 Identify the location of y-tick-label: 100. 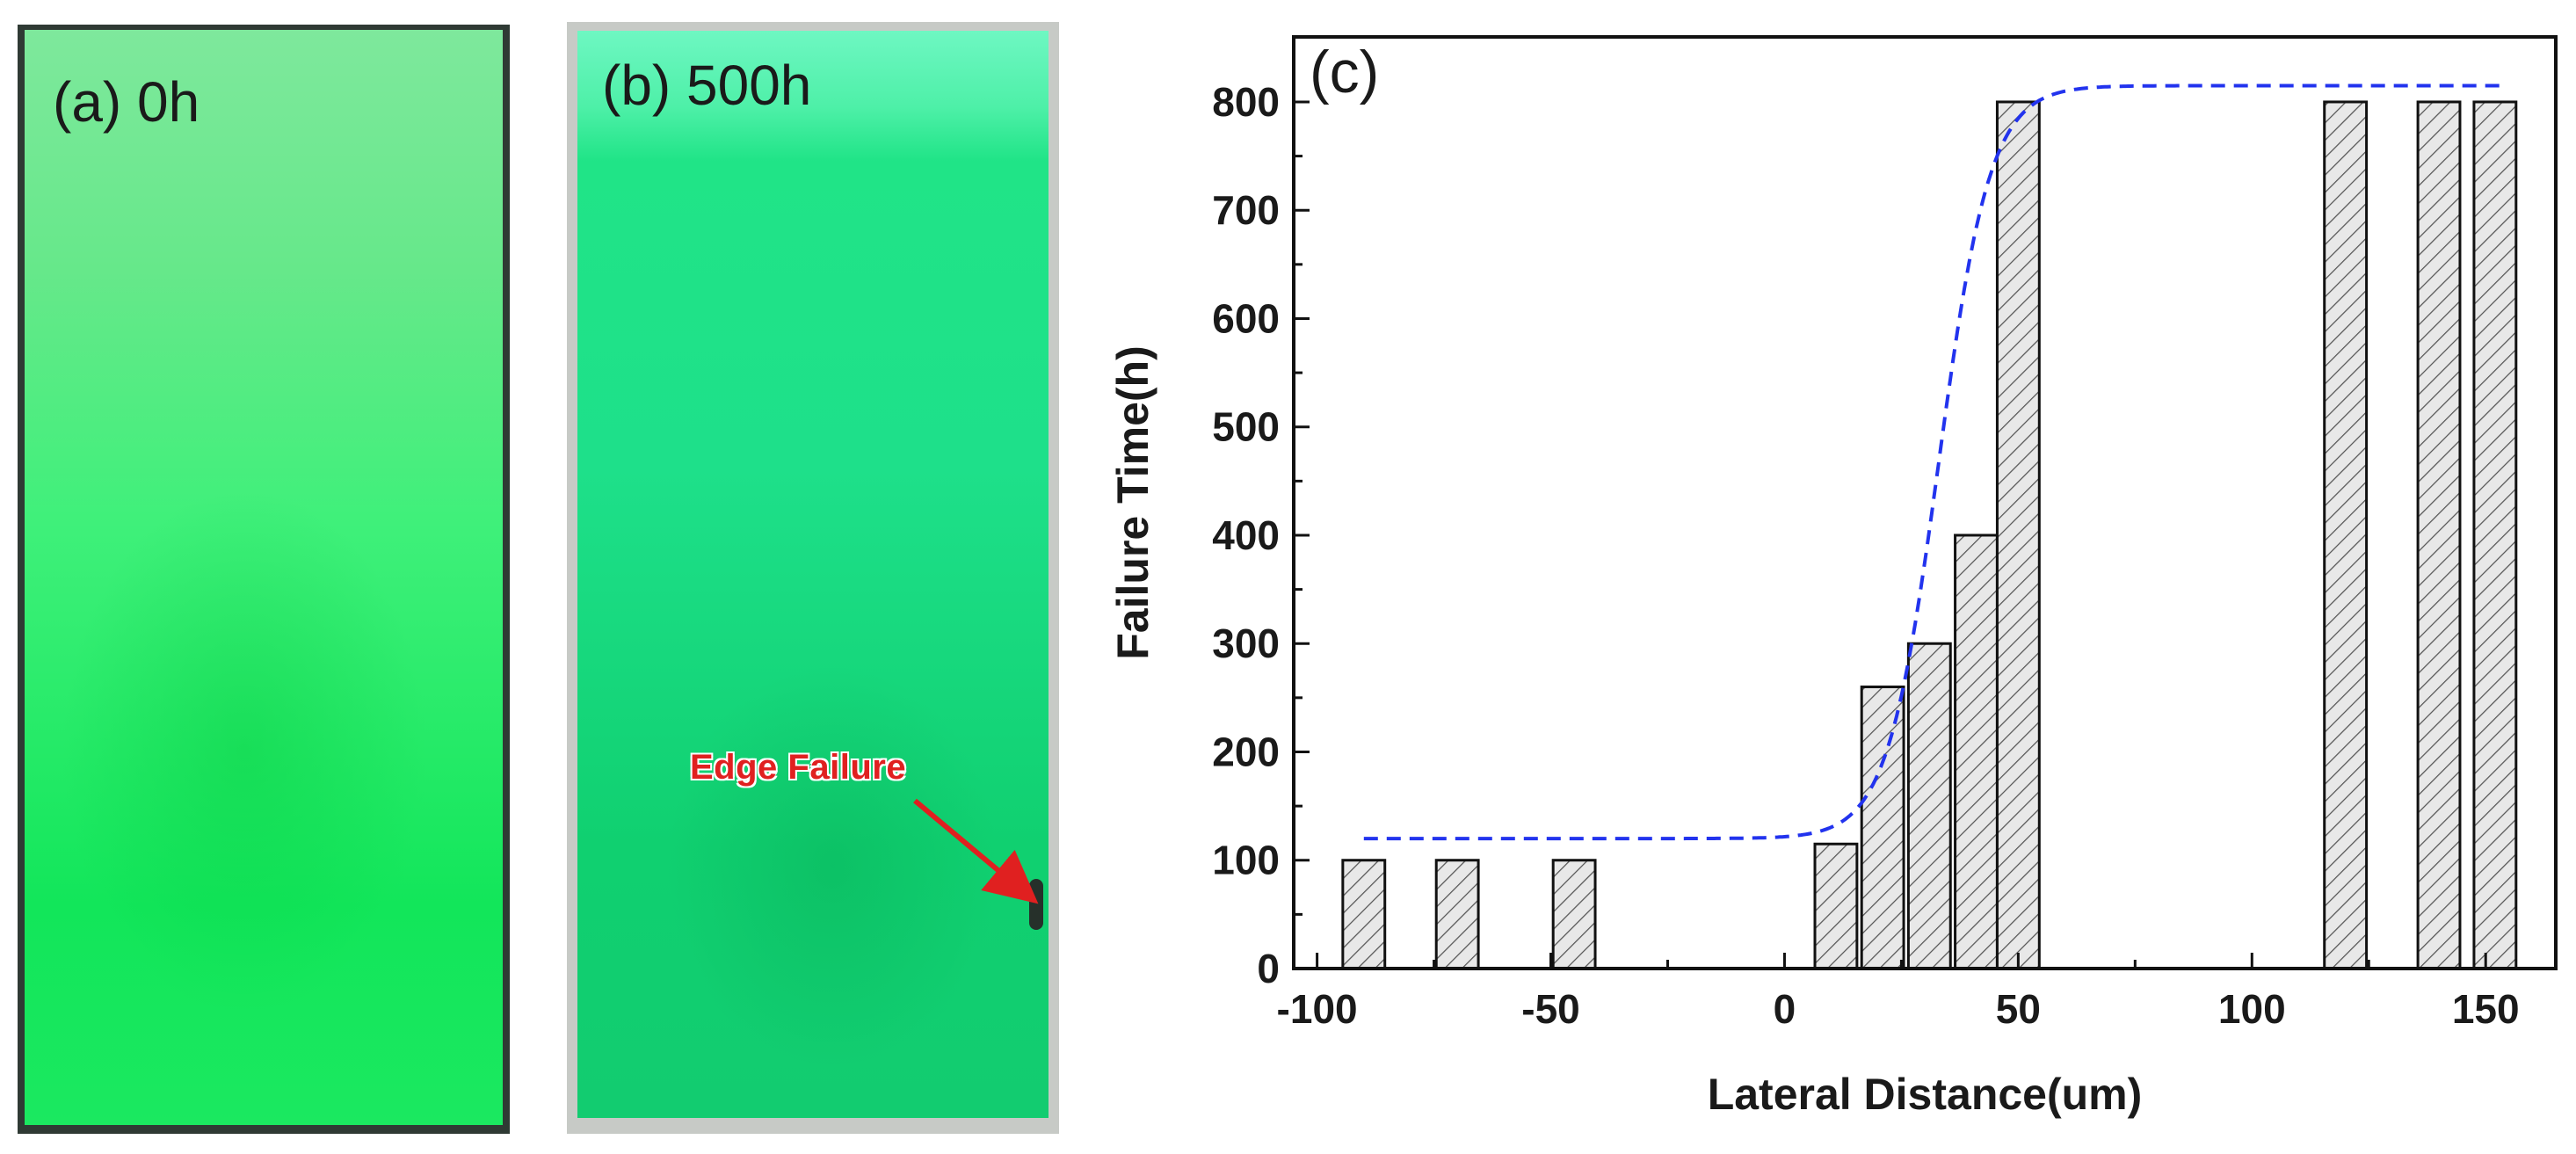
(1246, 860).